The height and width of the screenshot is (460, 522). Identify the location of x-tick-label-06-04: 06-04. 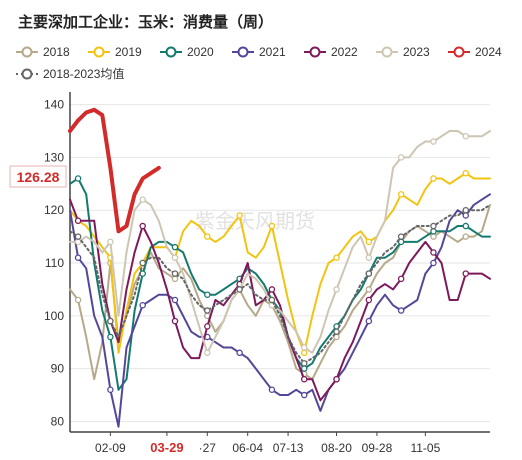
(247, 448).